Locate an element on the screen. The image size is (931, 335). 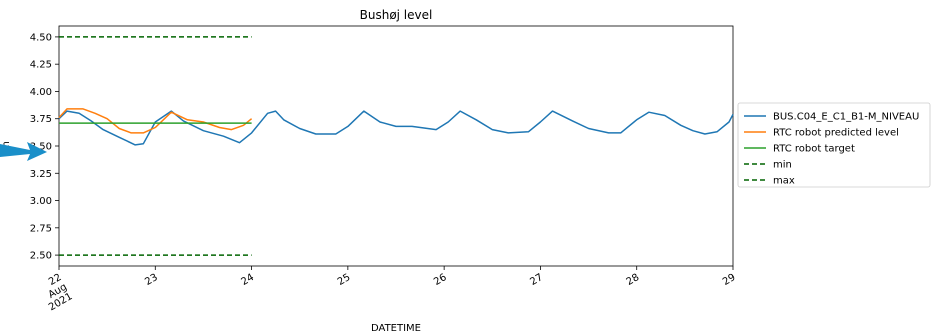
x-axis-label: DATETIME is located at coordinates (396, 328).